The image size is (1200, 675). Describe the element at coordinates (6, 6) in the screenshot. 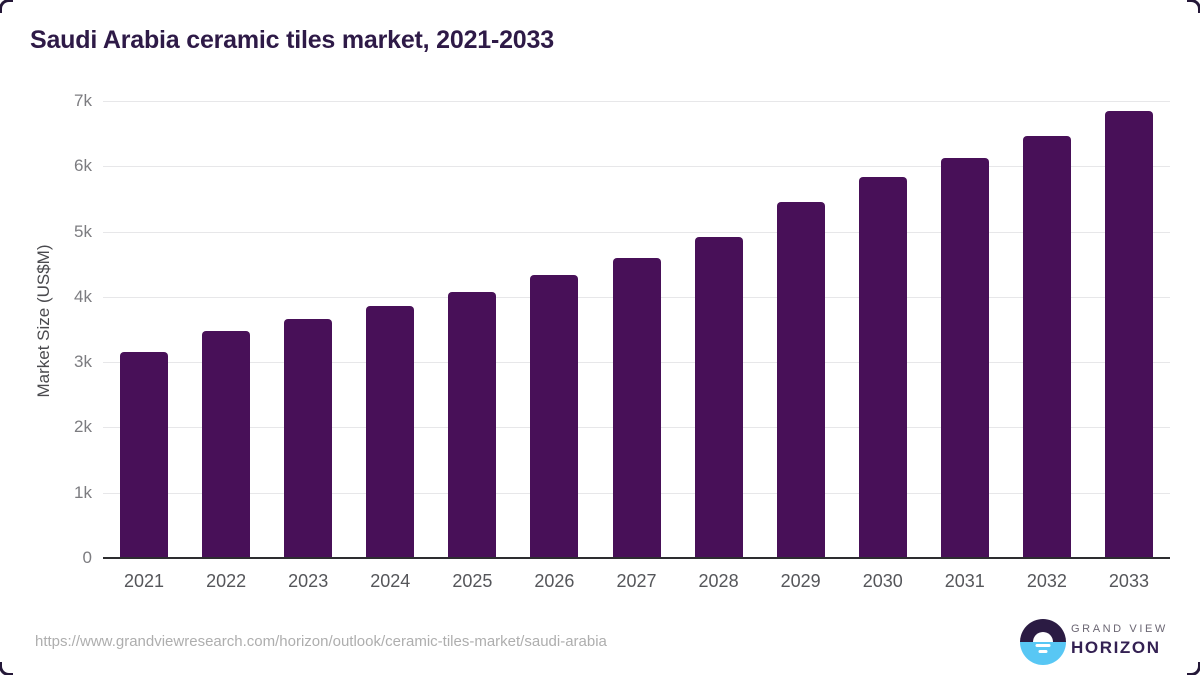

I see `border-corner-top-left` at that location.